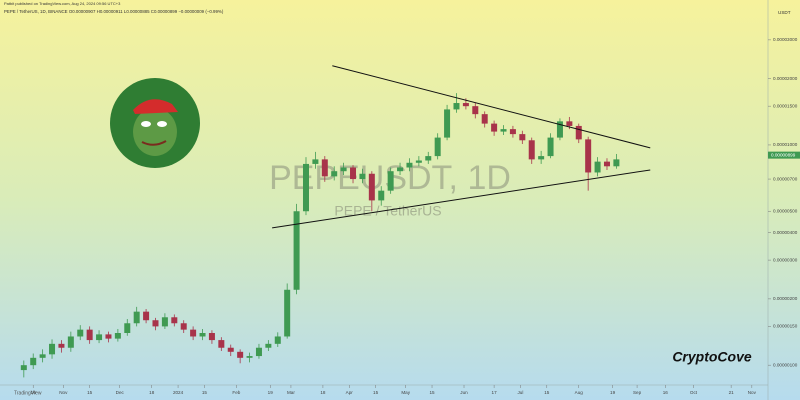 This screenshot has width=800, height=400. I want to click on x-tick-label: Dec, so click(120, 392).